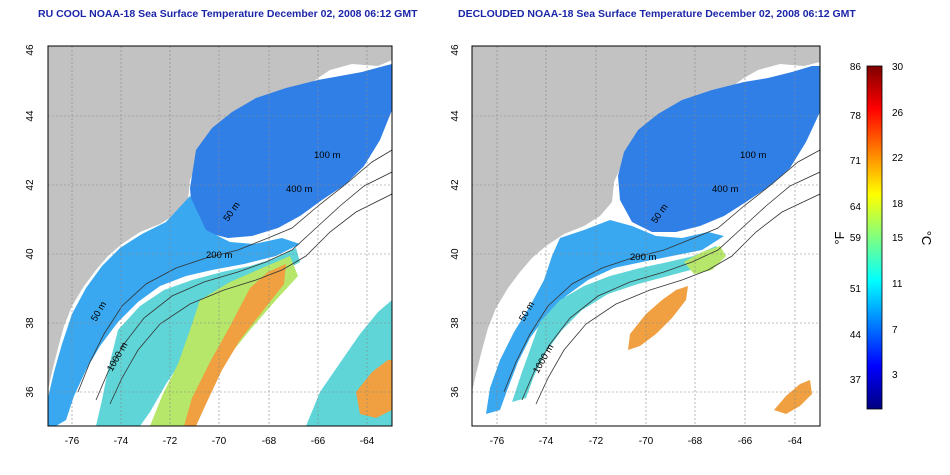 The image size is (950, 475). What do you see at coordinates (839, 237) in the screenshot?
I see `fahrenheit-label: °F` at bounding box center [839, 237].